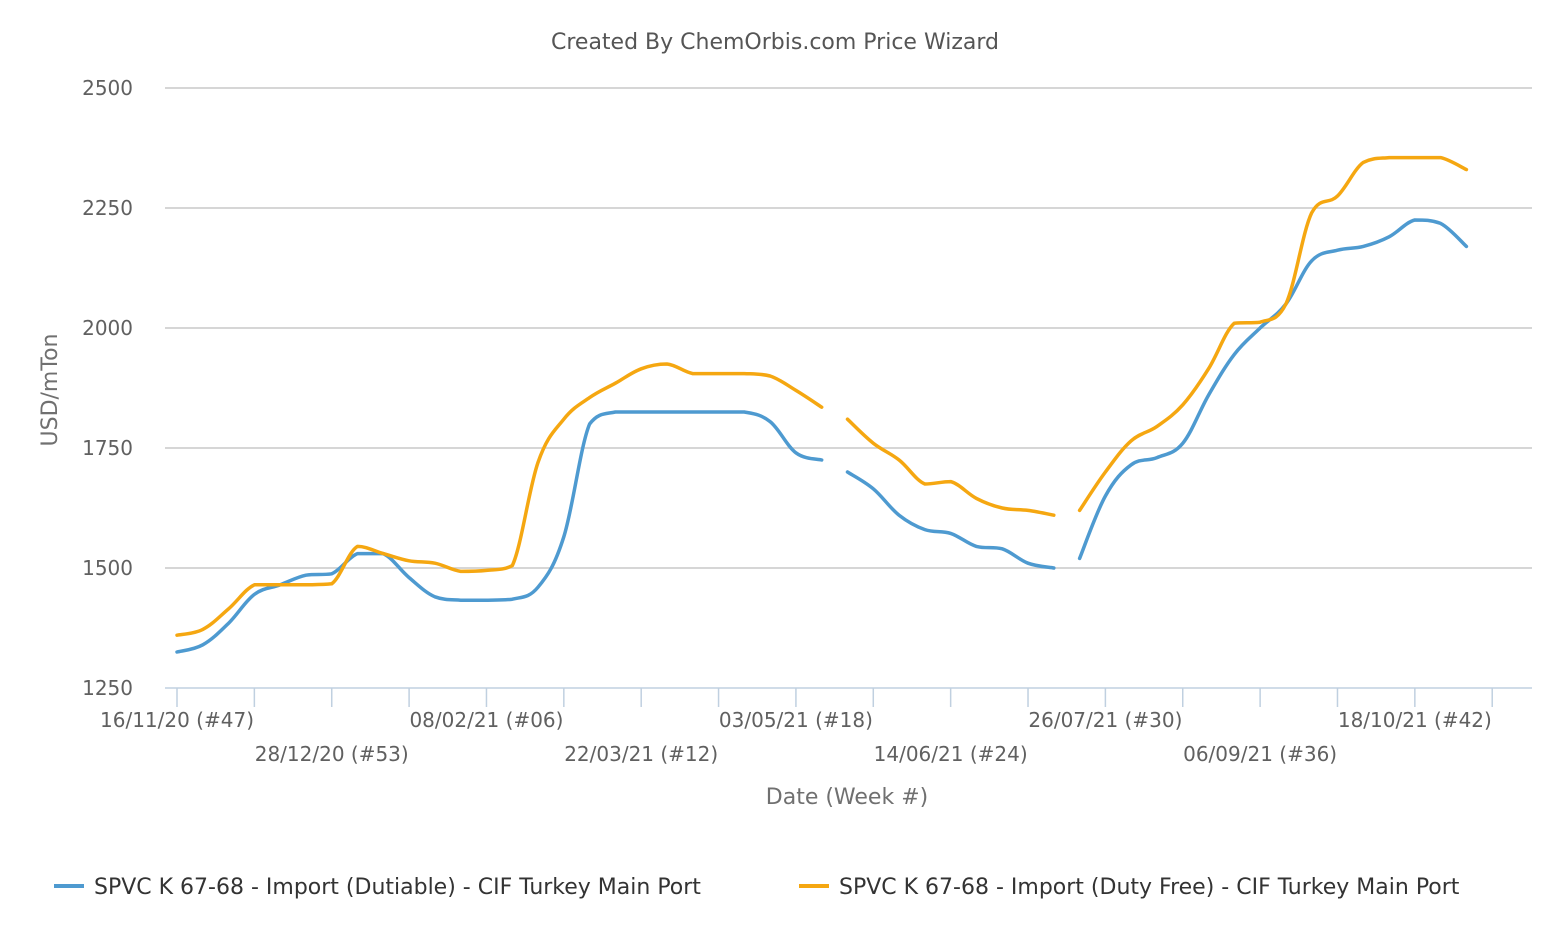 This screenshot has width=1552, height=930. What do you see at coordinates (1260, 754) in the screenshot?
I see `x-tick-label: 06/09/21 (#36)` at bounding box center [1260, 754].